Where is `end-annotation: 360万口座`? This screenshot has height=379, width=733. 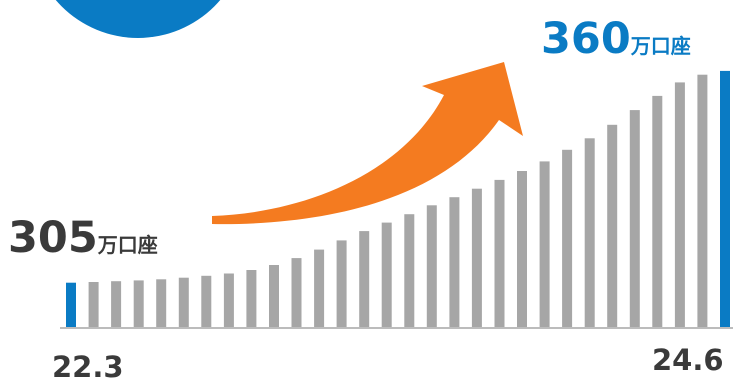 end-annotation: 360万口座 is located at coordinates (616, 39).